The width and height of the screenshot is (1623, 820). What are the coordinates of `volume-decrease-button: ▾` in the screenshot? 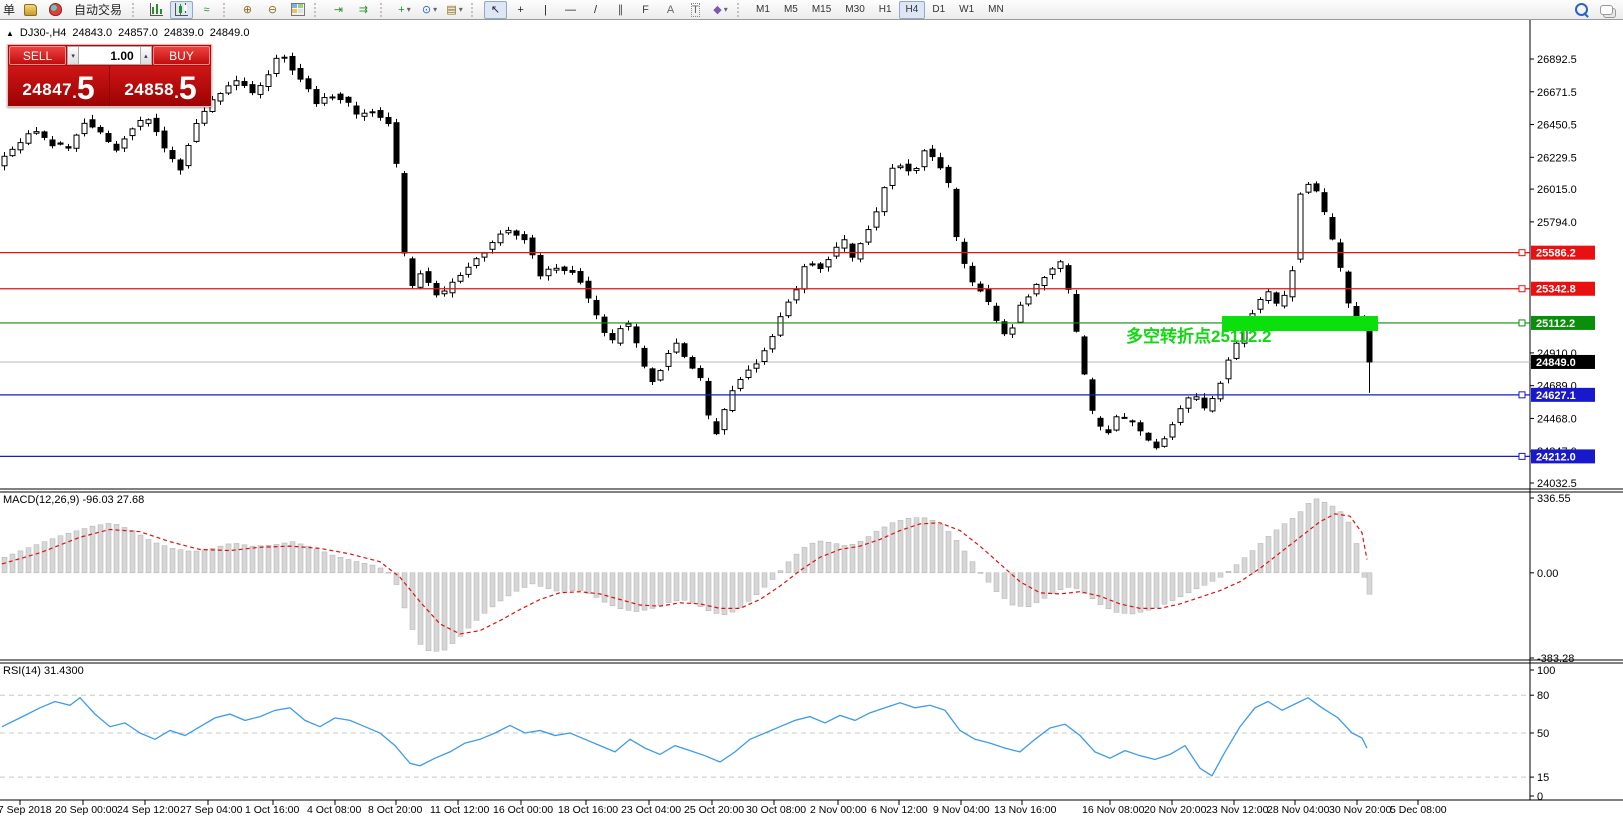 It's located at (73, 55).